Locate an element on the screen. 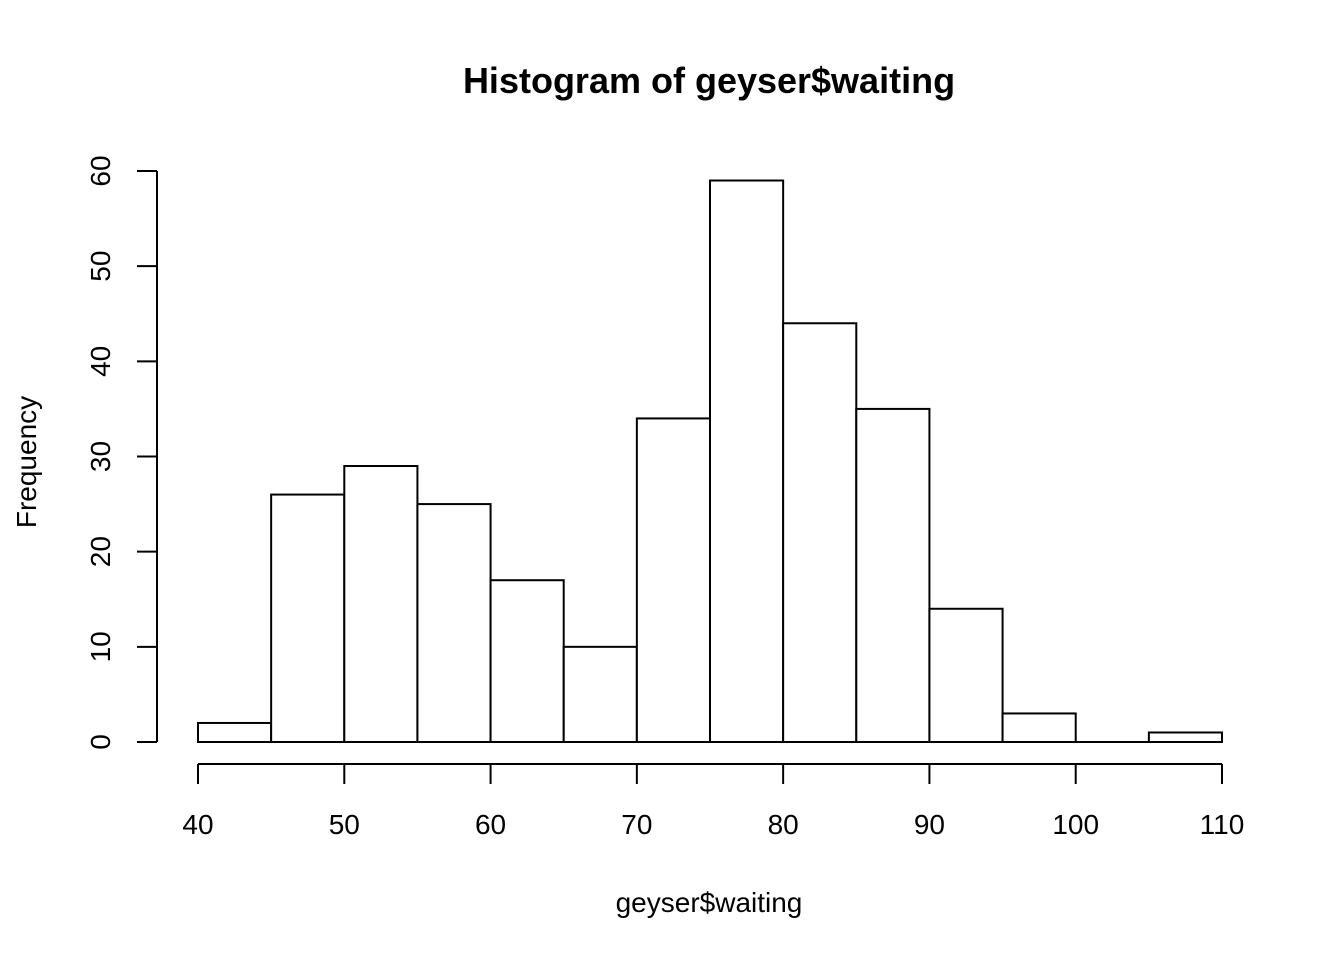 The image size is (1344, 960). y-tick-label: 50 is located at coordinates (100, 266).